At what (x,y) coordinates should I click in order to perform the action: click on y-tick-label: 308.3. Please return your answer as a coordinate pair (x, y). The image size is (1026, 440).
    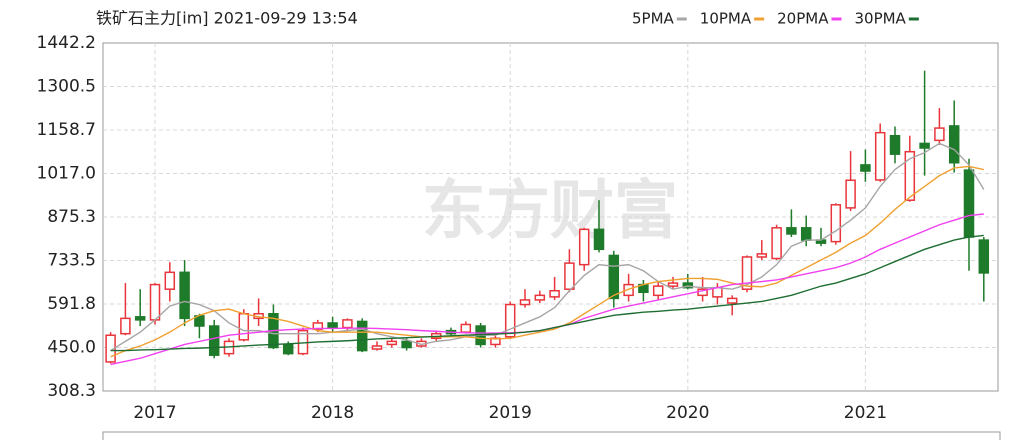
    Looking at the image, I should click on (71, 391).